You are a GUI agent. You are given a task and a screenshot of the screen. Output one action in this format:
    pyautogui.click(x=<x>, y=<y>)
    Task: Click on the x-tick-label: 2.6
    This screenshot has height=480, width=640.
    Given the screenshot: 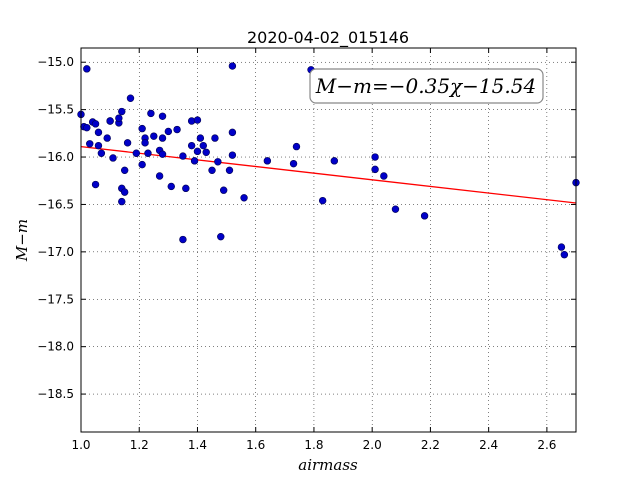 What is the action you would take?
    pyautogui.click(x=546, y=445)
    